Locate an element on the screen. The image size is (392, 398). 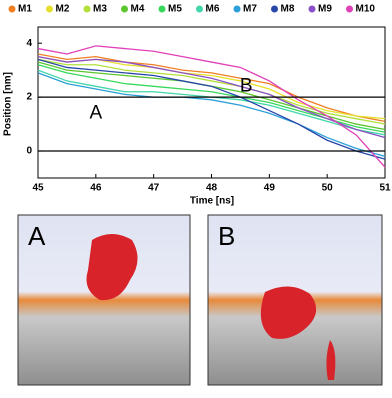
molecule-b is located at coordinates (288, 312).